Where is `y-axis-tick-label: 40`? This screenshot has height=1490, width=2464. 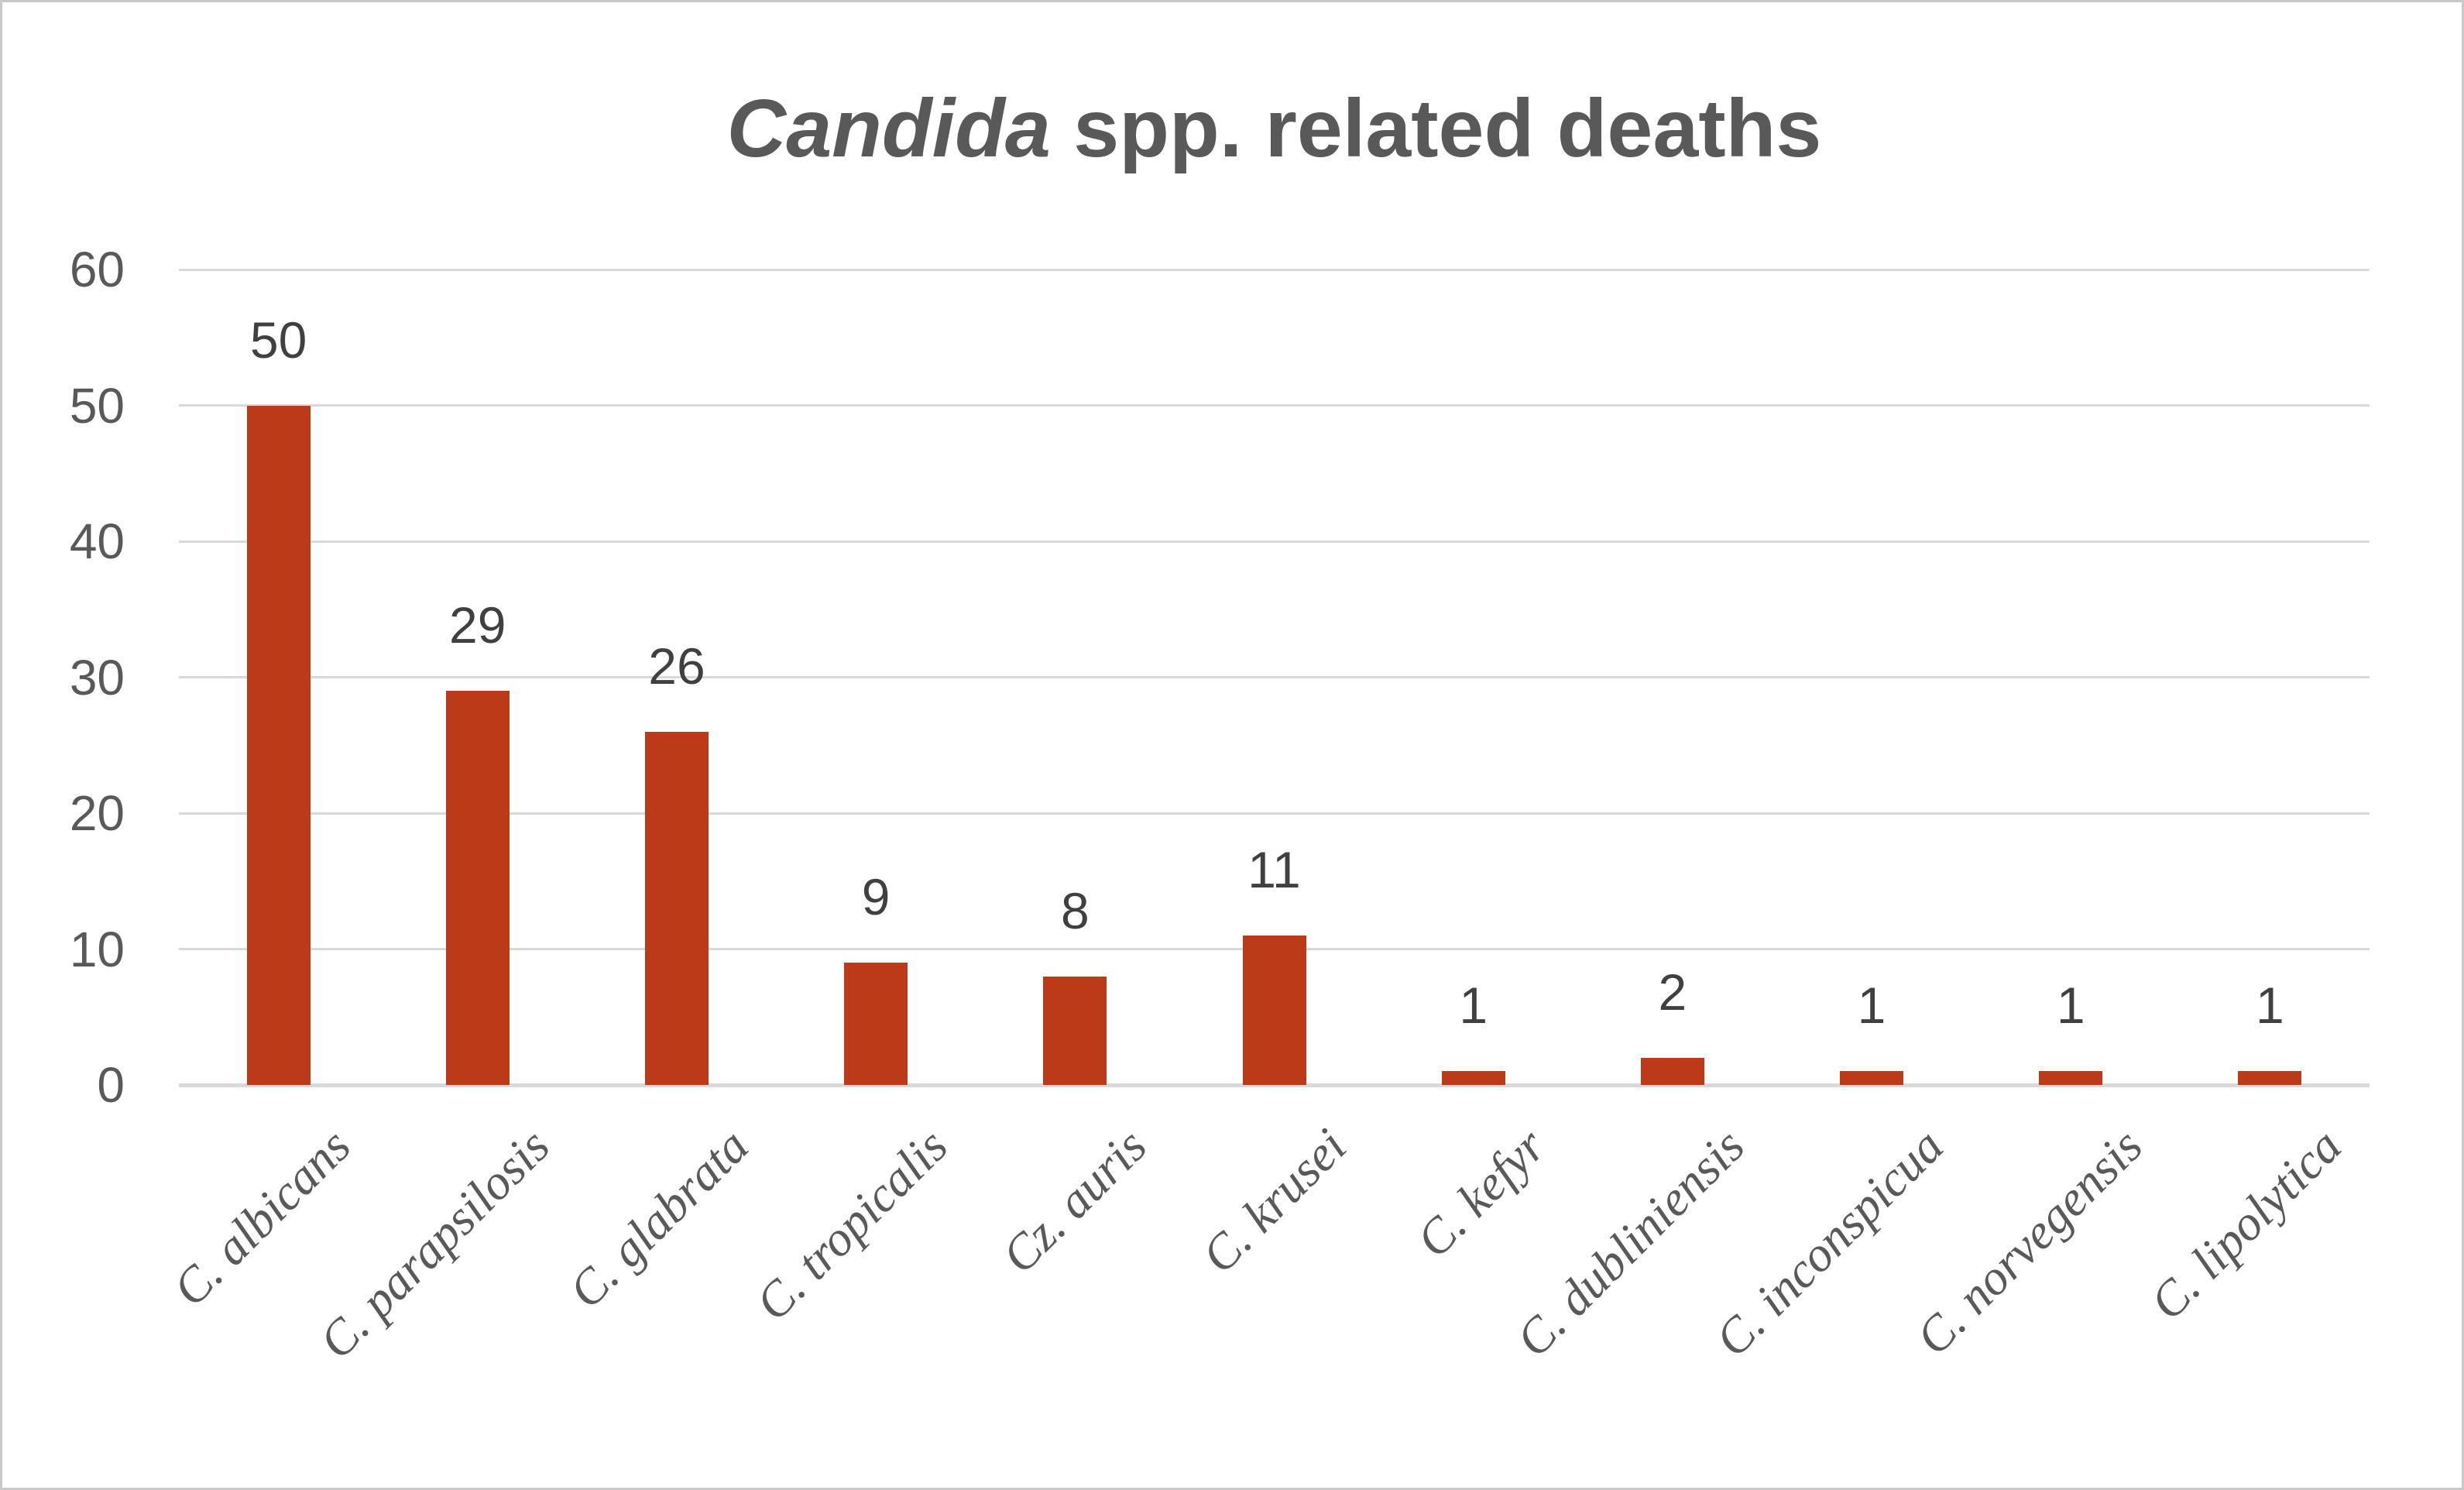
y-axis-tick-label: 40 is located at coordinates (97, 541).